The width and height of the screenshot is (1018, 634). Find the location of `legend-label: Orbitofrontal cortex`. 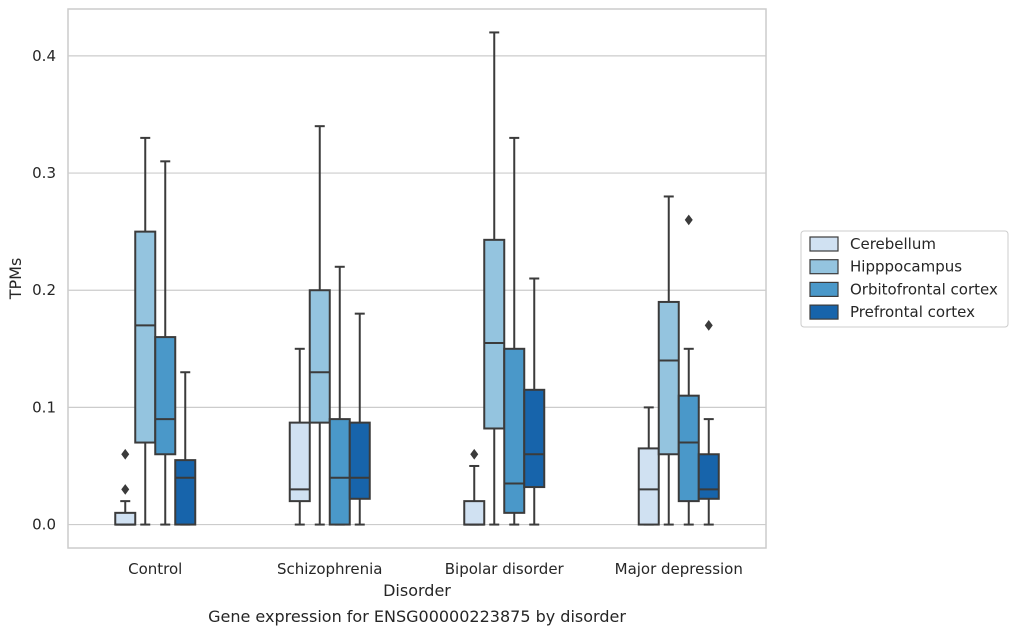

legend-label: Orbitofrontal cortex is located at coordinates (924, 289).